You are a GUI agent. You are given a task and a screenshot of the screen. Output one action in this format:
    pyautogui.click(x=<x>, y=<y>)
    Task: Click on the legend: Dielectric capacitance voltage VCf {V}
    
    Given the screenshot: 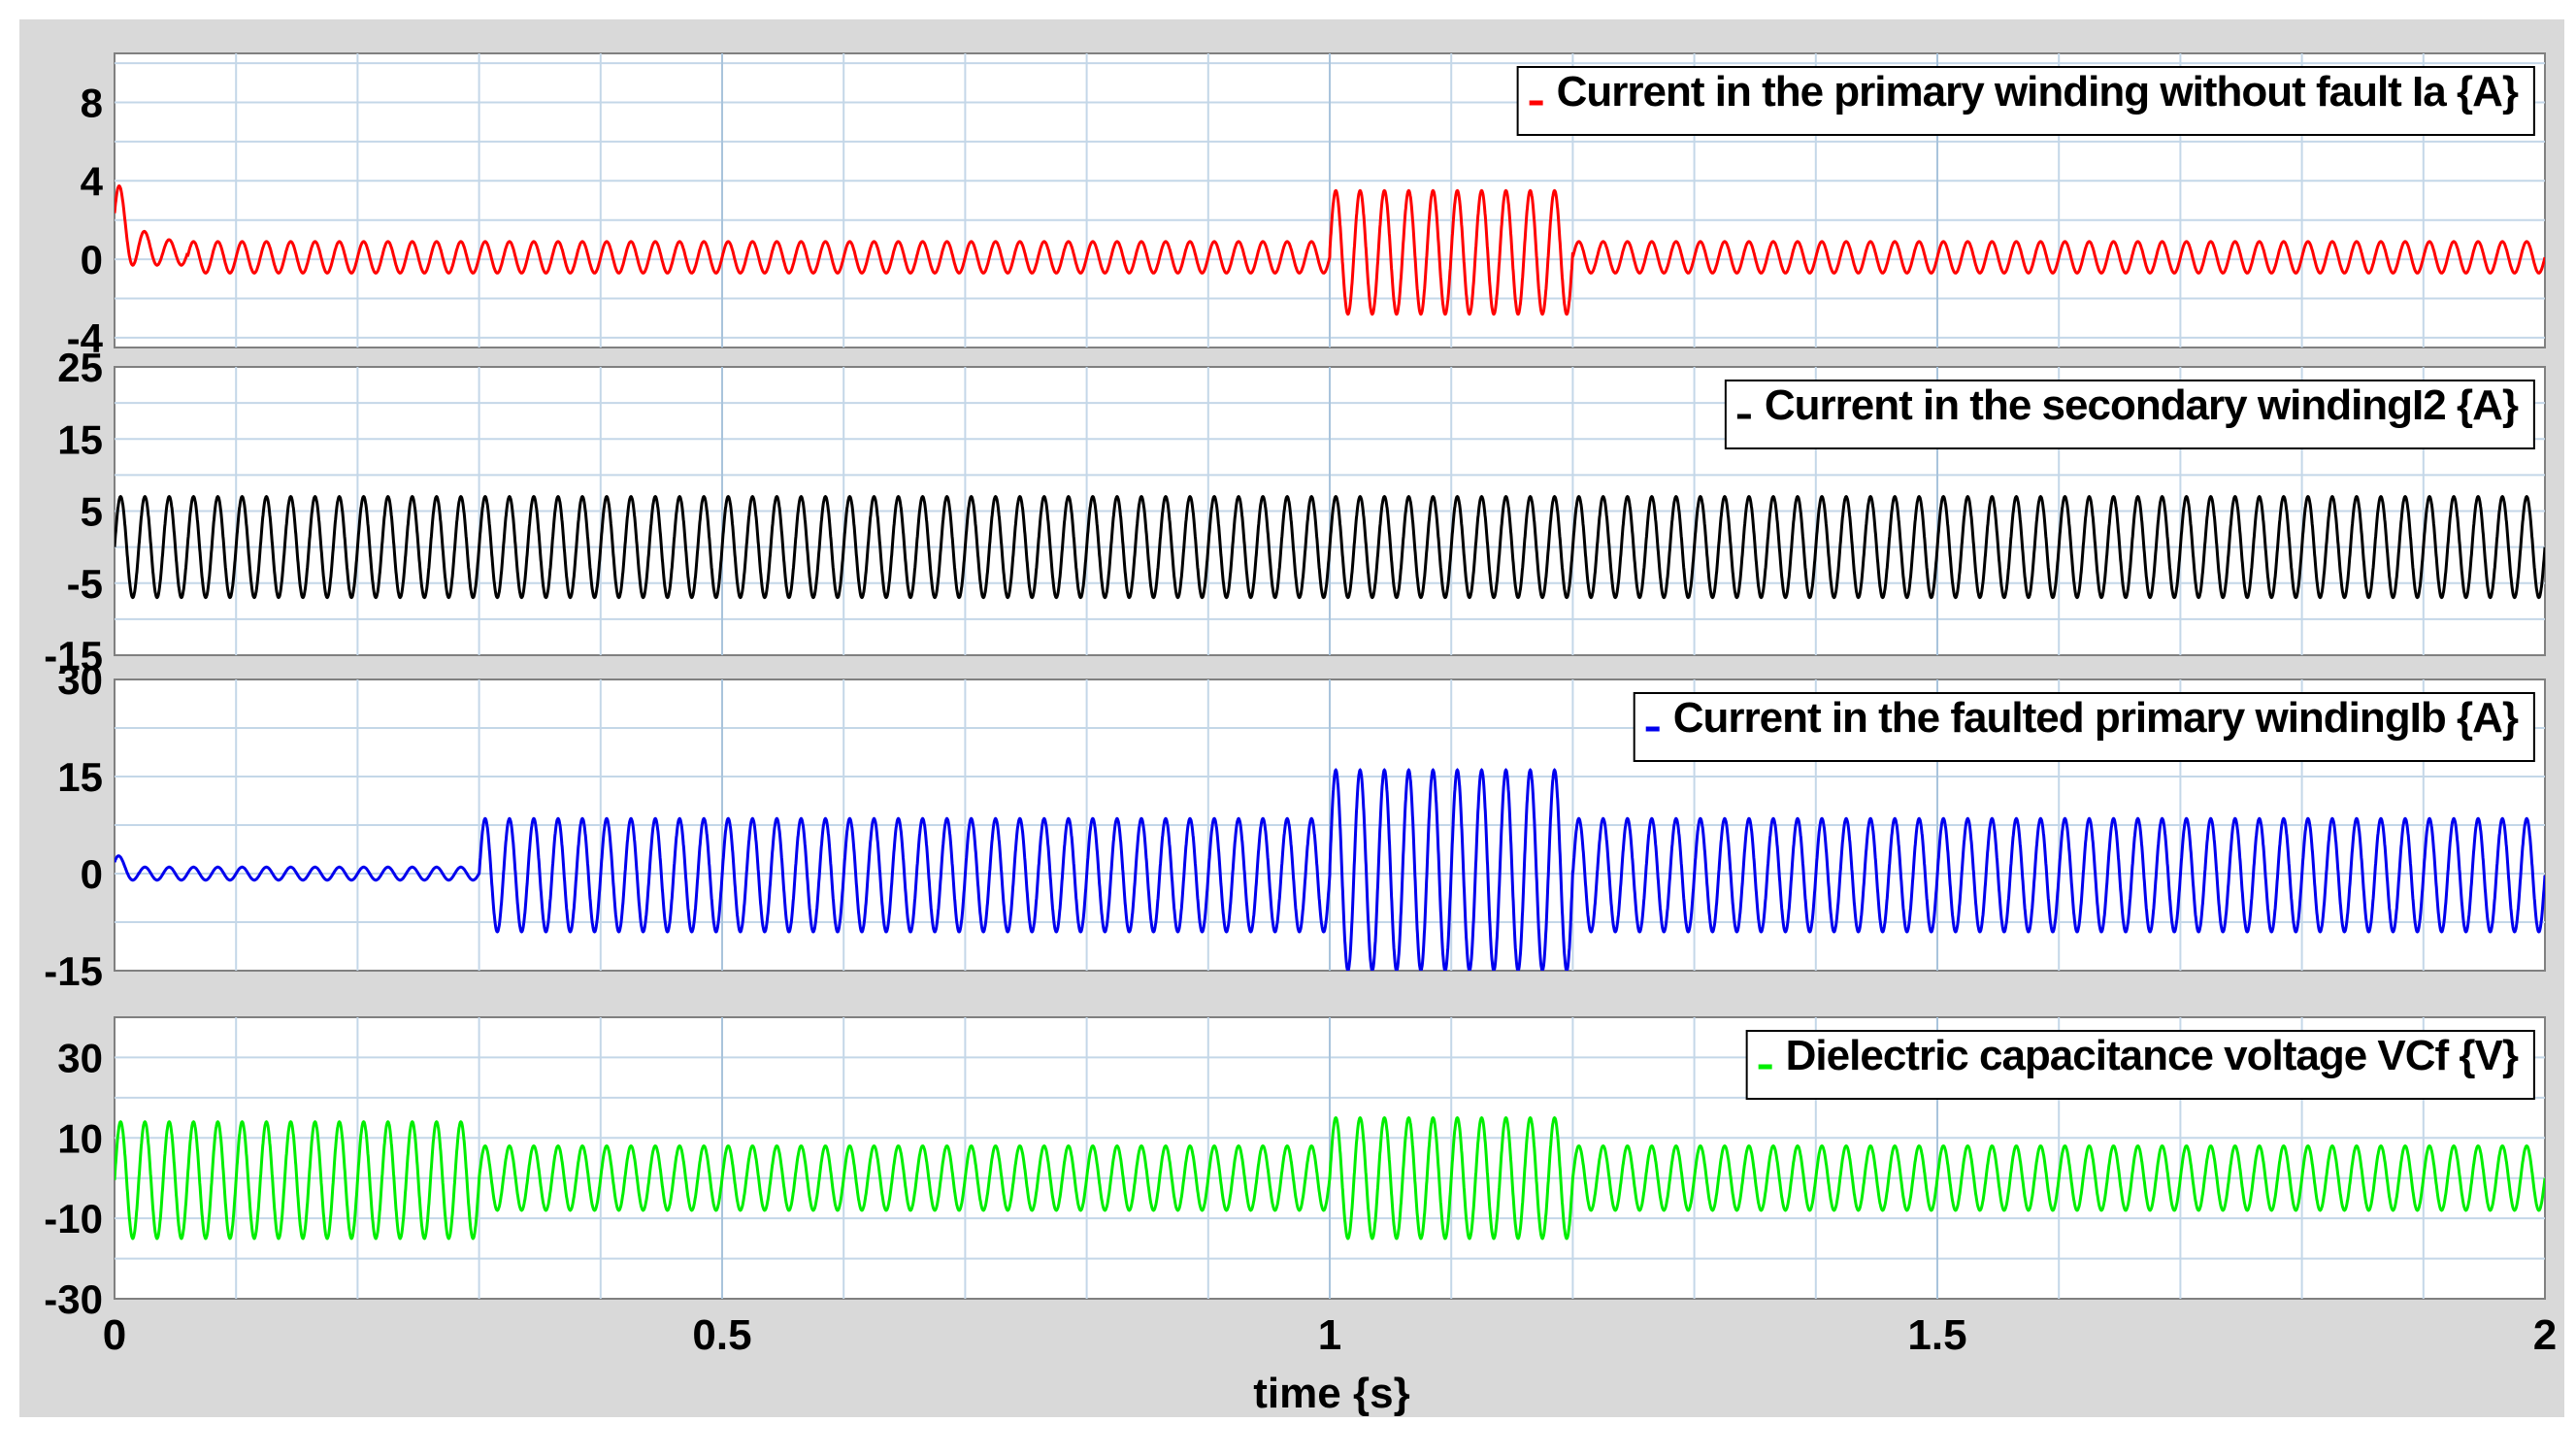 What is the action you would take?
    pyautogui.click(x=2140, y=1065)
    